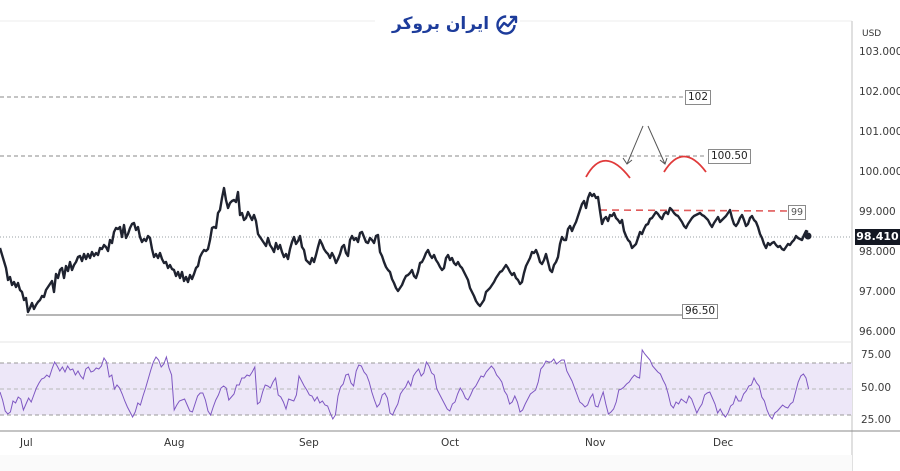 The width and height of the screenshot is (900, 471). Describe the element at coordinates (876, 388) in the screenshot. I see `rsi-tick-label: 50.00` at that location.